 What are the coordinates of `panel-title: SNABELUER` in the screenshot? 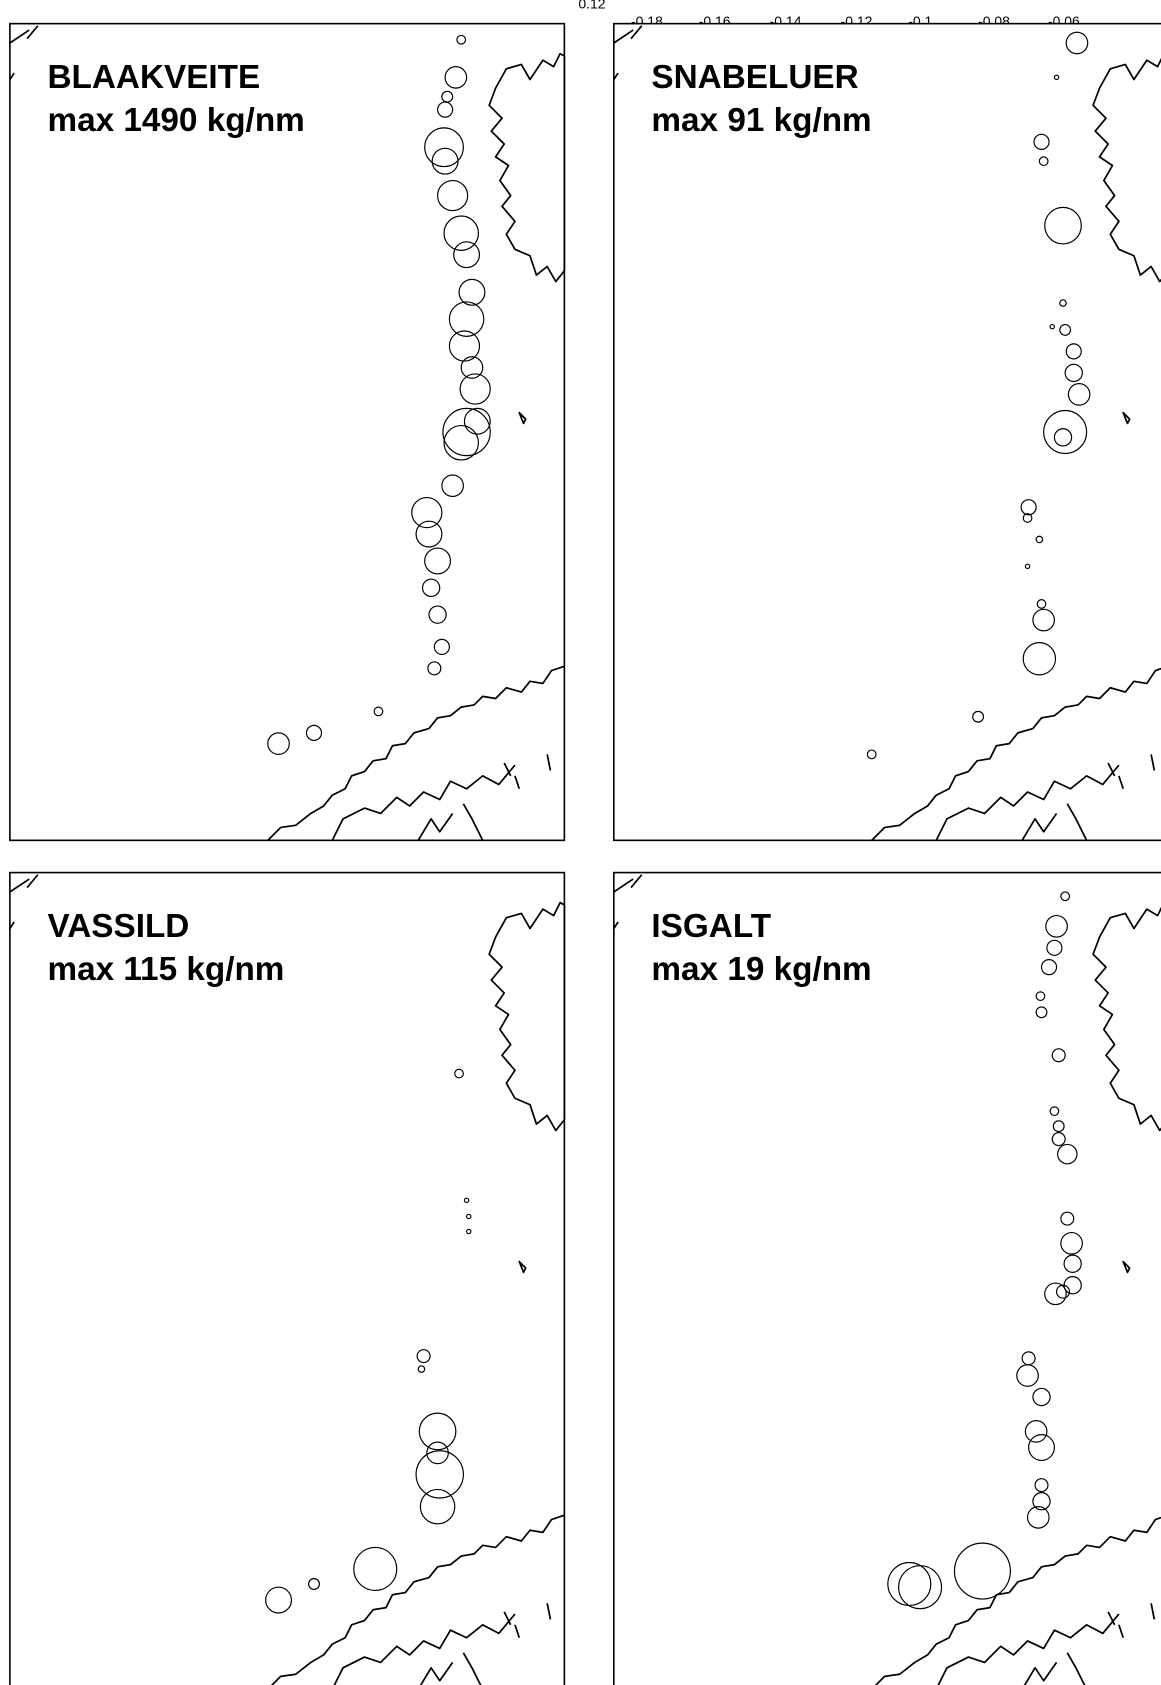 It's located at (754, 77).